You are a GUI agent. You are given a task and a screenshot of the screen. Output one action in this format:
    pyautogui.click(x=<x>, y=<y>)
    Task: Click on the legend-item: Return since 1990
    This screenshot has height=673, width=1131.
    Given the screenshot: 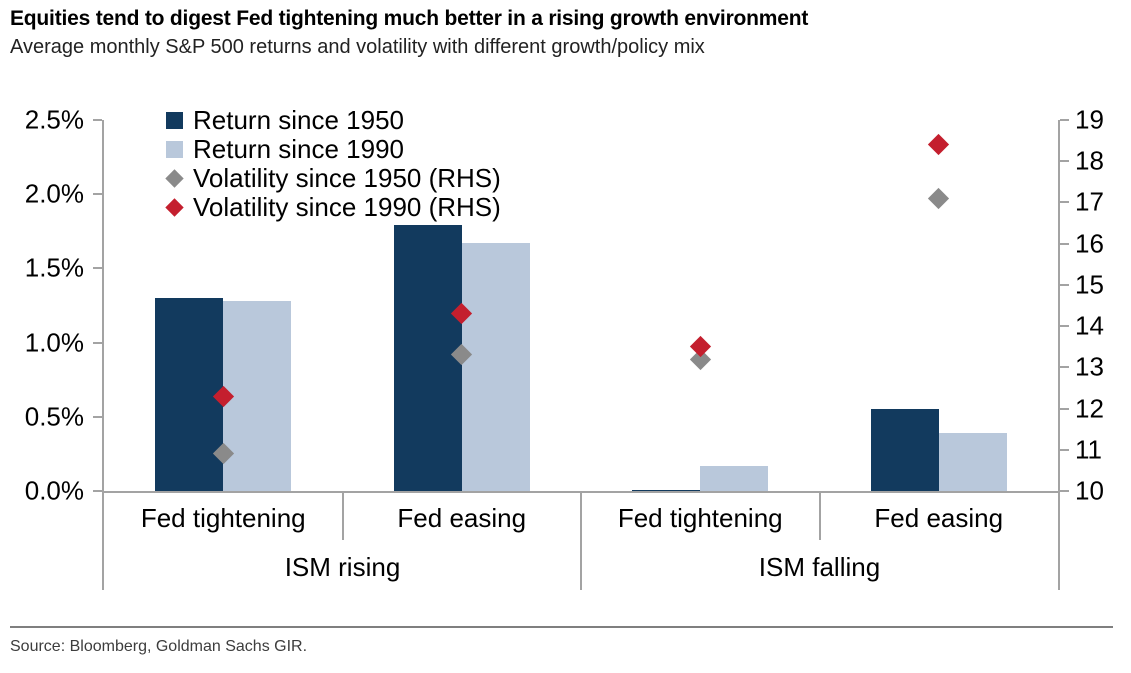 What is the action you would take?
    pyautogui.click(x=333, y=149)
    